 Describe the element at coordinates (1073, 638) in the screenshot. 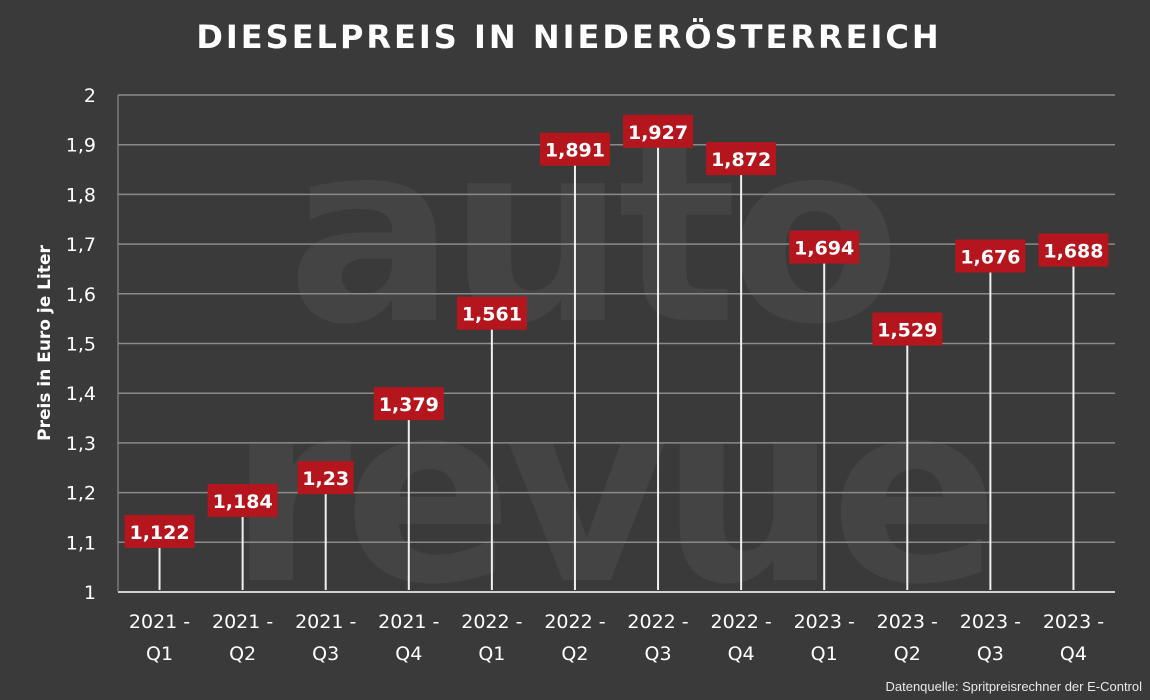

I see `x-tick-label: 2023 -Q4` at that location.